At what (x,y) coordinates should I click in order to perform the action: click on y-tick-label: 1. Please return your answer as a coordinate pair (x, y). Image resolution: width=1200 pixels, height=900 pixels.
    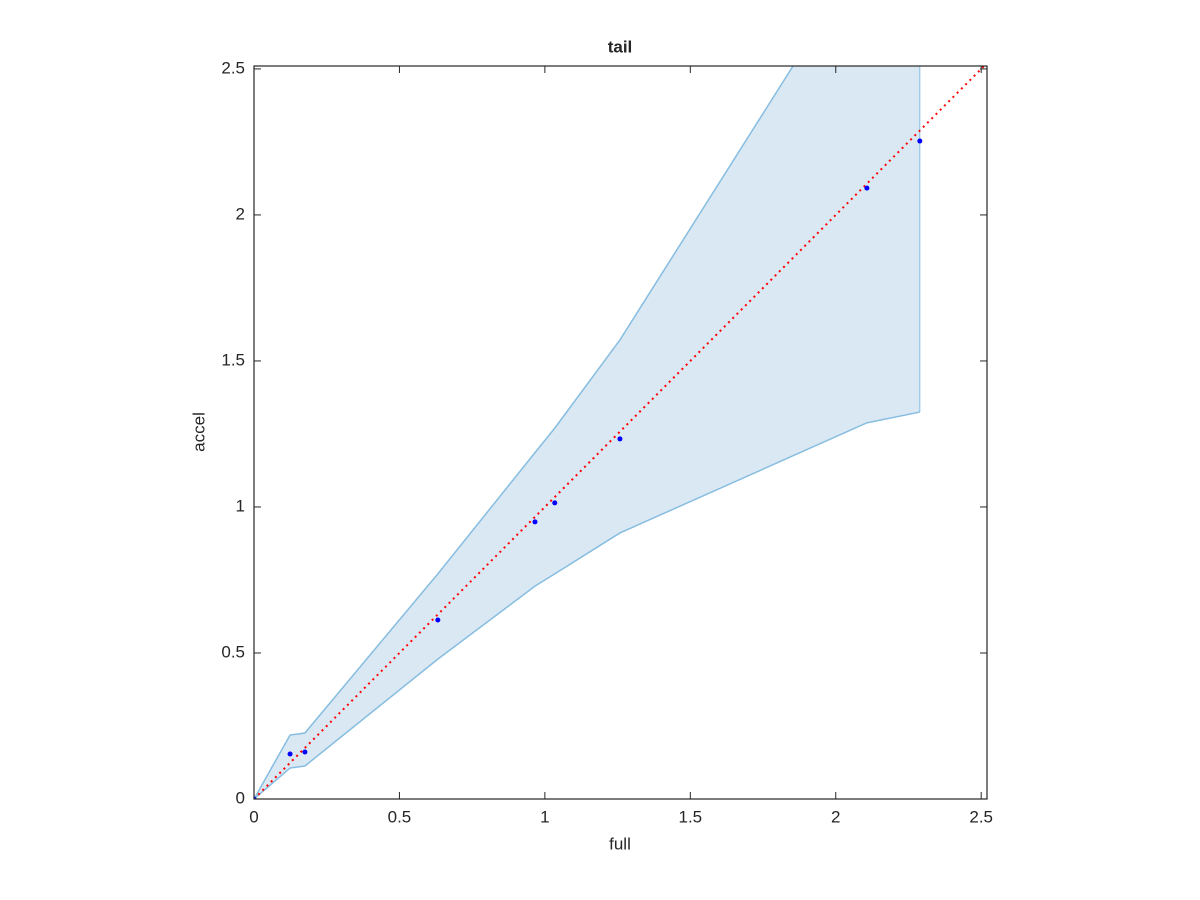
    Looking at the image, I should click on (240, 505).